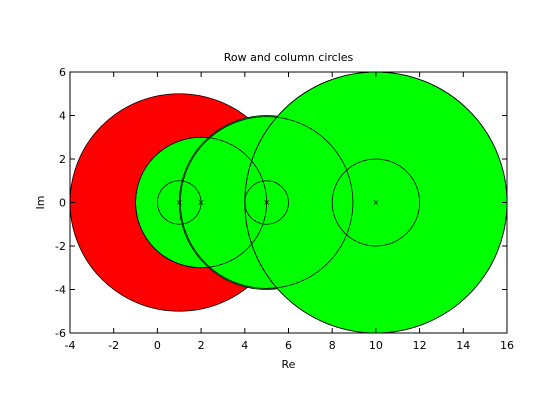  I want to click on y-tick-label: 2, so click(62, 159).